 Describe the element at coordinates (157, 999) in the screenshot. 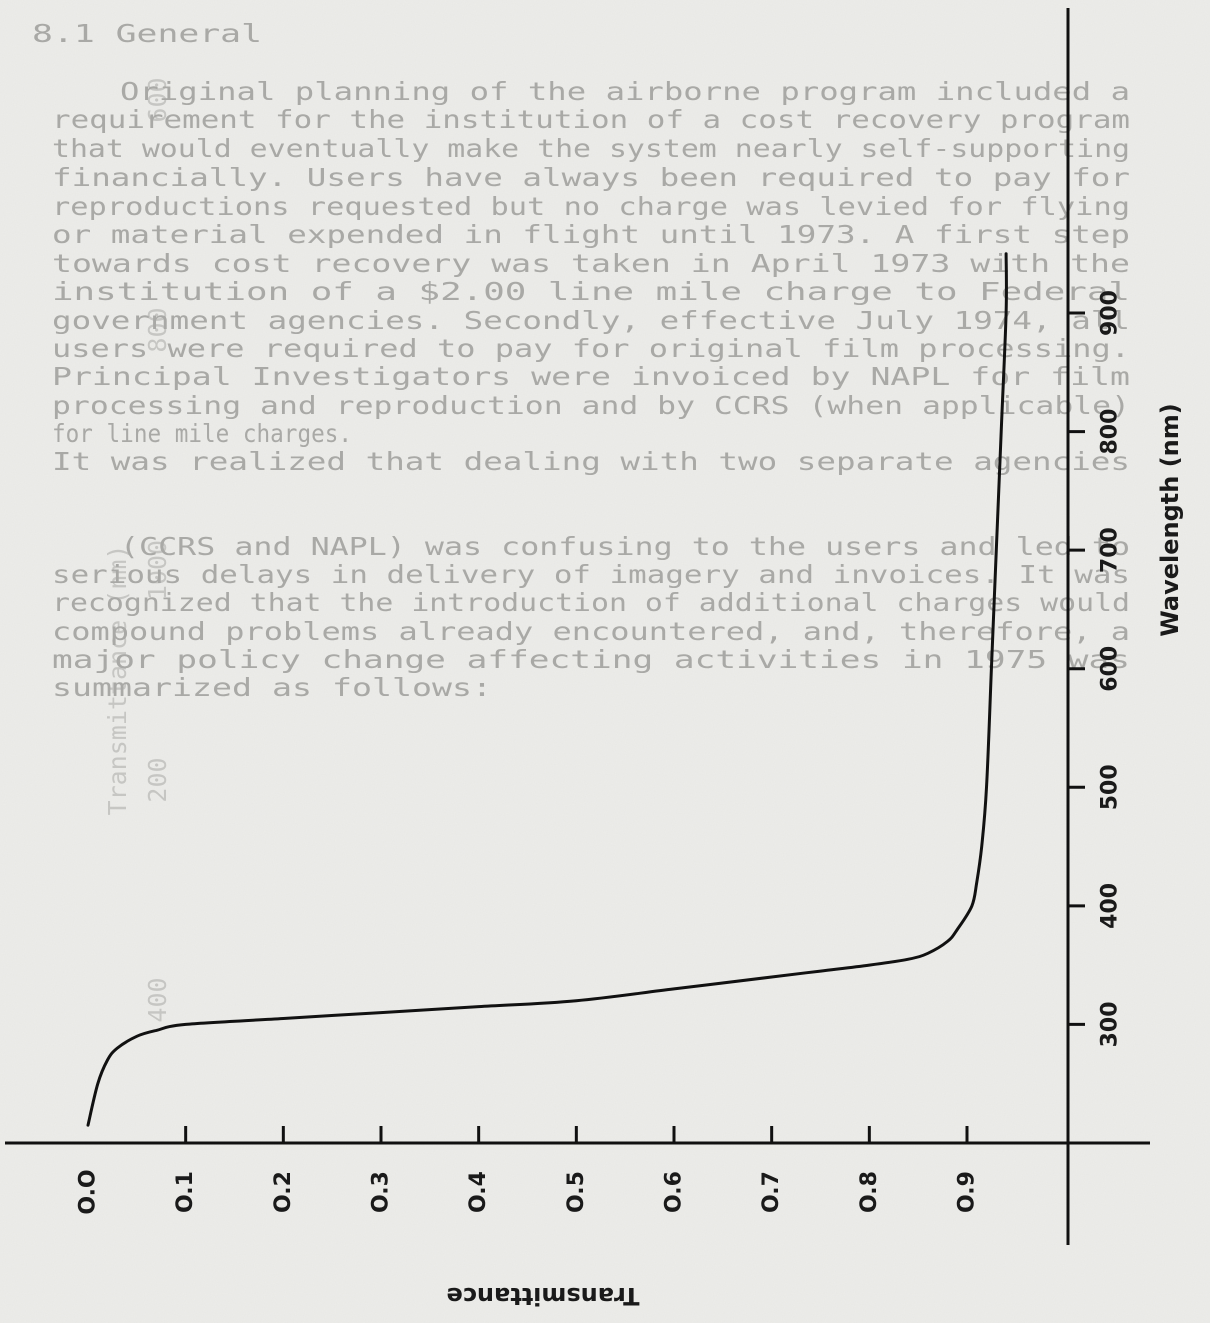

I see `bleed-through-scale-tick: 400` at that location.